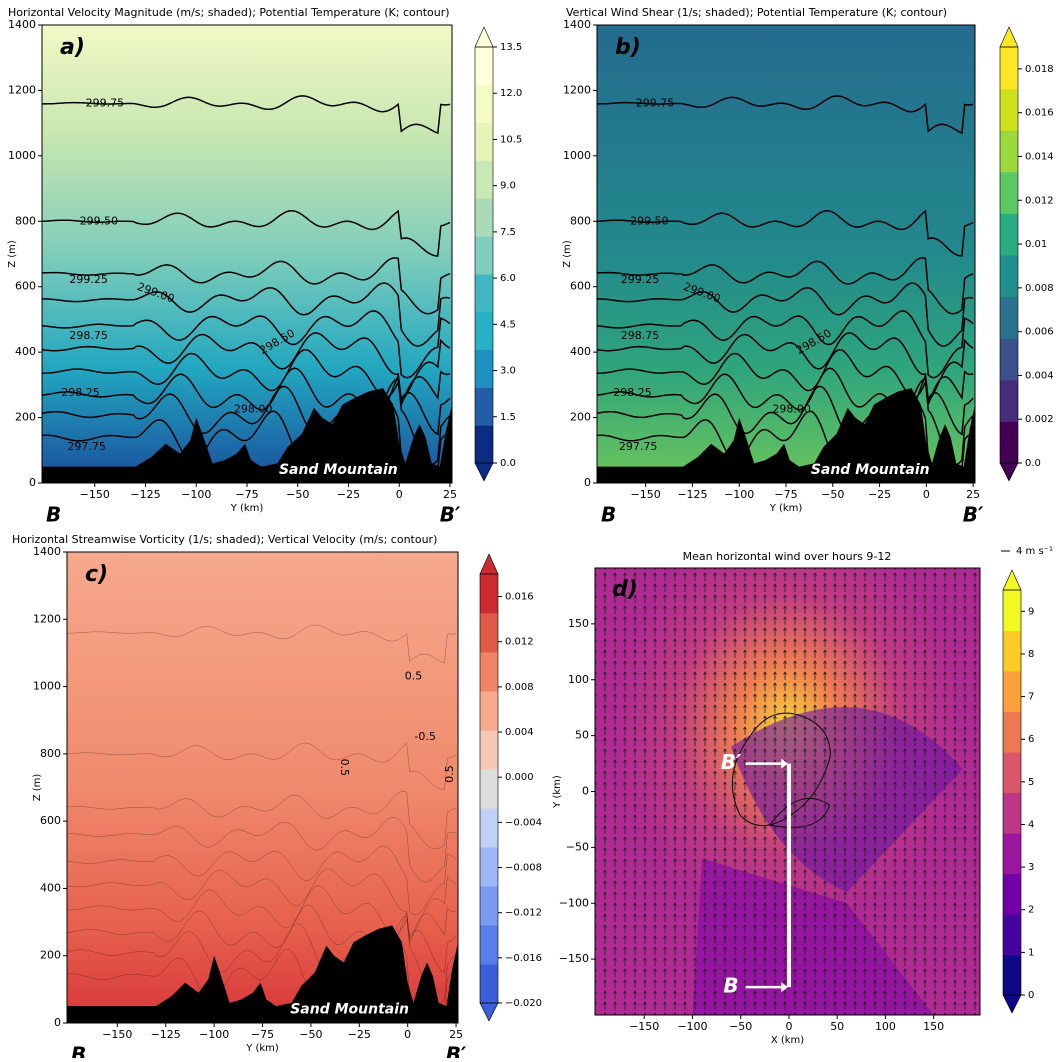 The width and height of the screenshot is (1059, 1062). Describe the element at coordinates (1031, 611) in the screenshot. I see `colorbar-tick-label: 9` at that location.